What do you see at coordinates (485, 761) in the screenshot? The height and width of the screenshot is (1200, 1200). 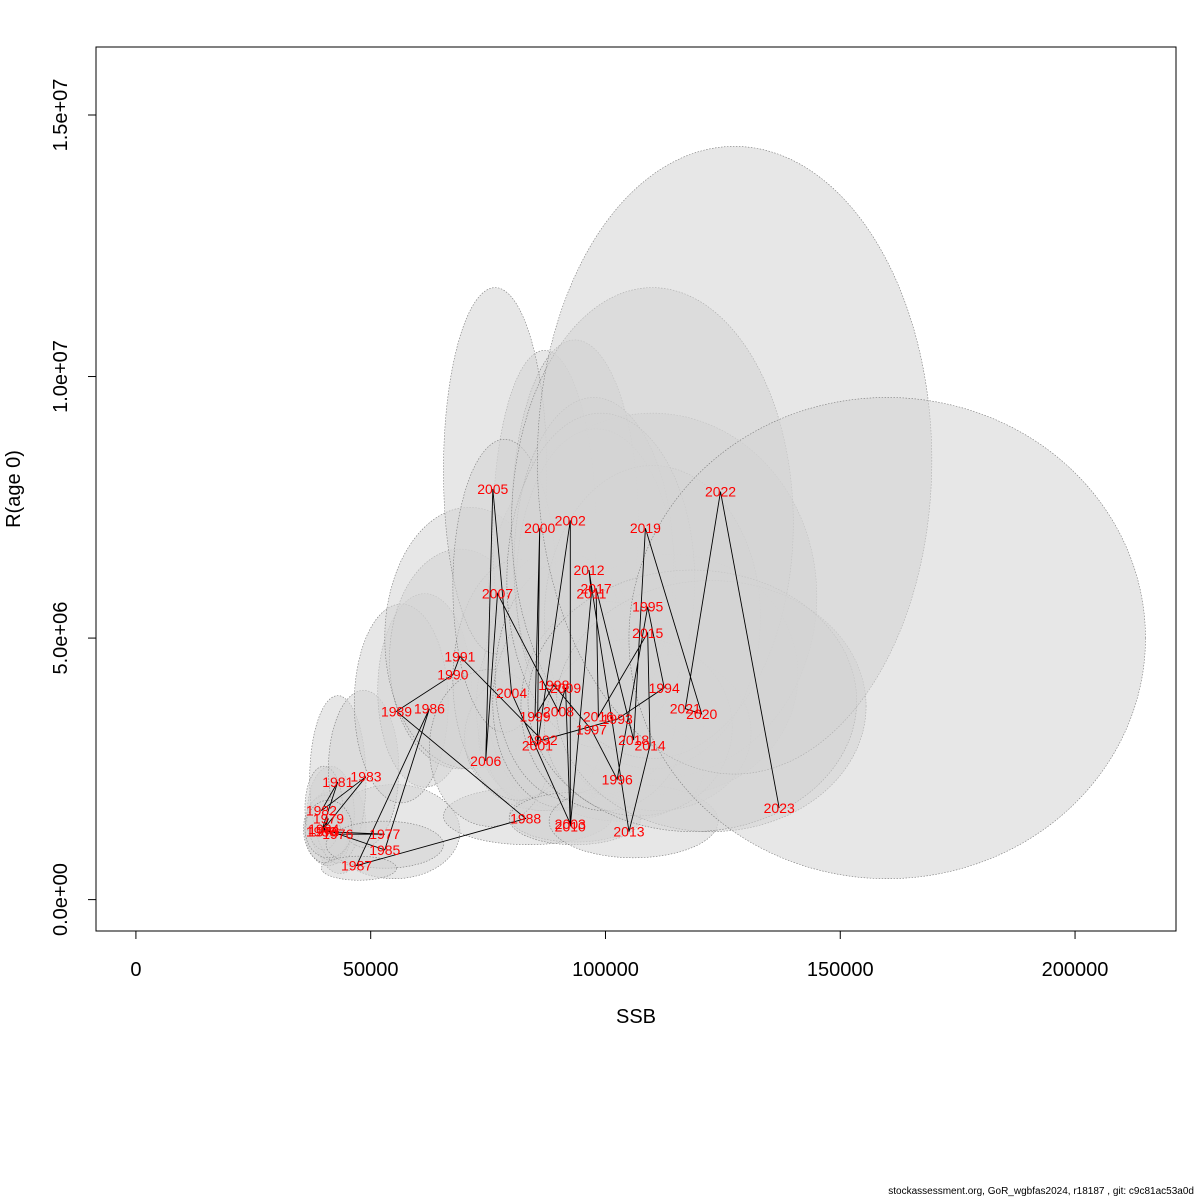 I see `year-label-2006: 2006` at bounding box center [485, 761].